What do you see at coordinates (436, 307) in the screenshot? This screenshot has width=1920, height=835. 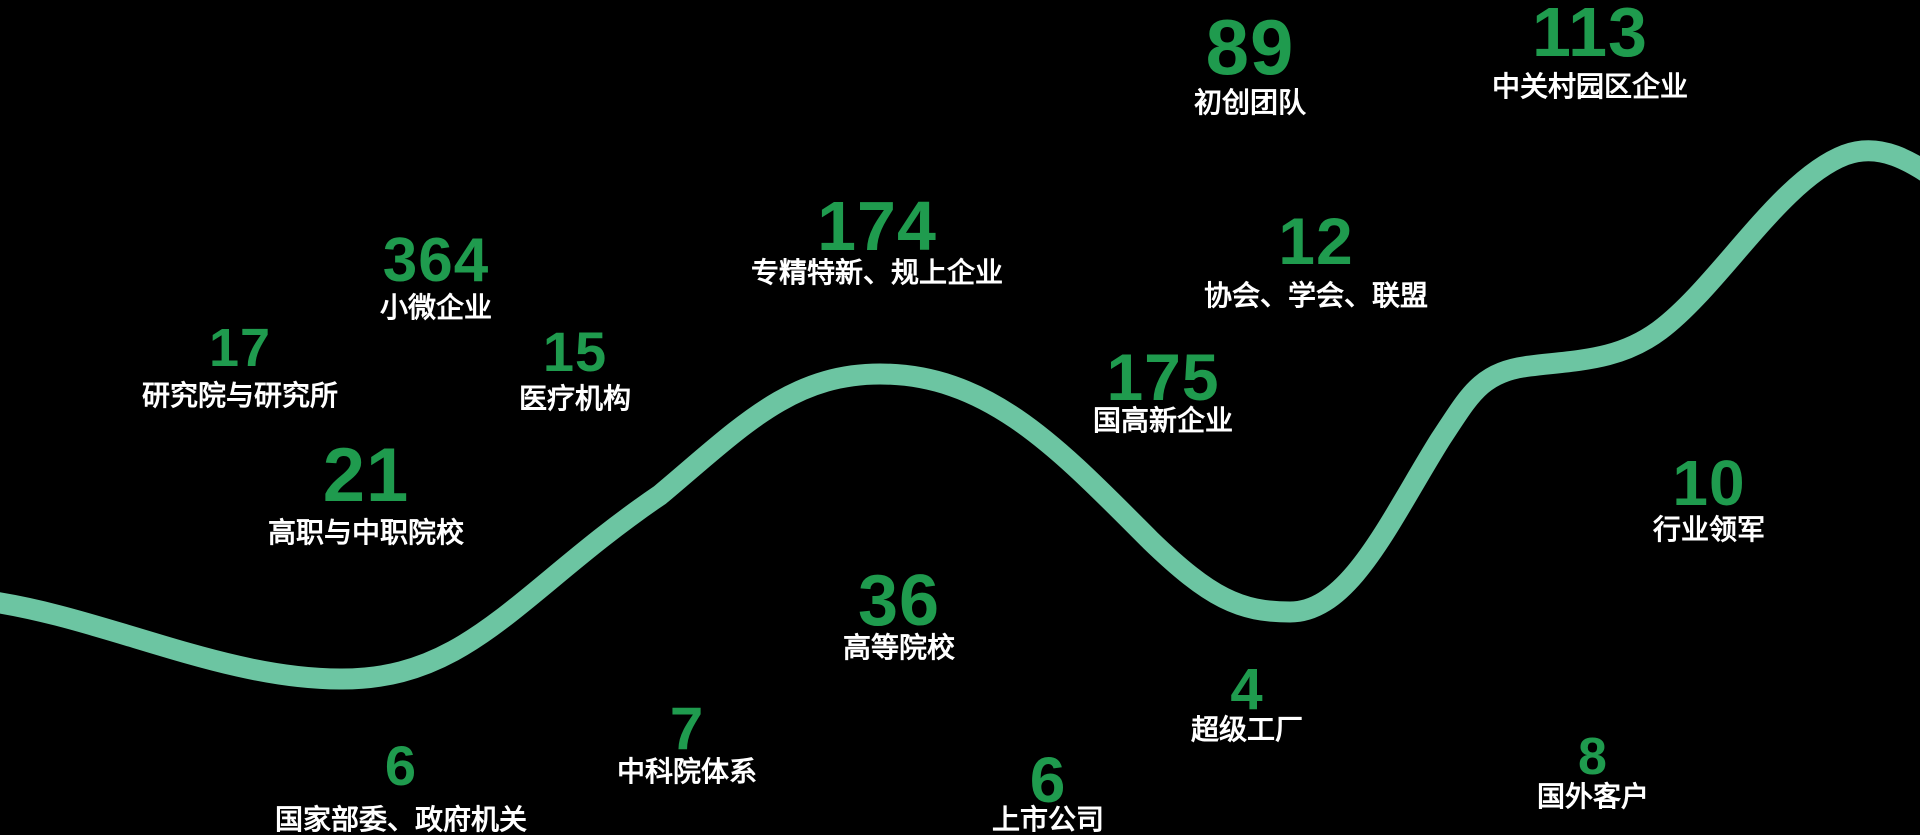 I see `stat-label: 小微企业` at bounding box center [436, 307].